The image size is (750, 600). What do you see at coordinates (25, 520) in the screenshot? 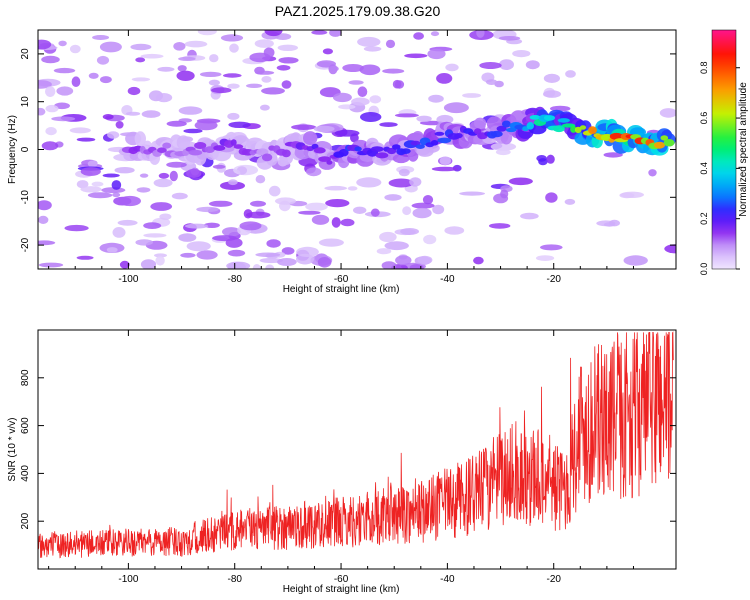
I see `y-tick-label: 200` at bounding box center [25, 520].